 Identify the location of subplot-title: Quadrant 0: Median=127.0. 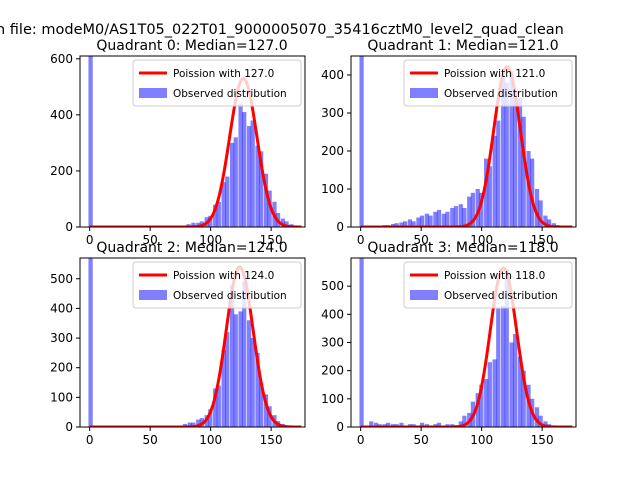
(191, 46).